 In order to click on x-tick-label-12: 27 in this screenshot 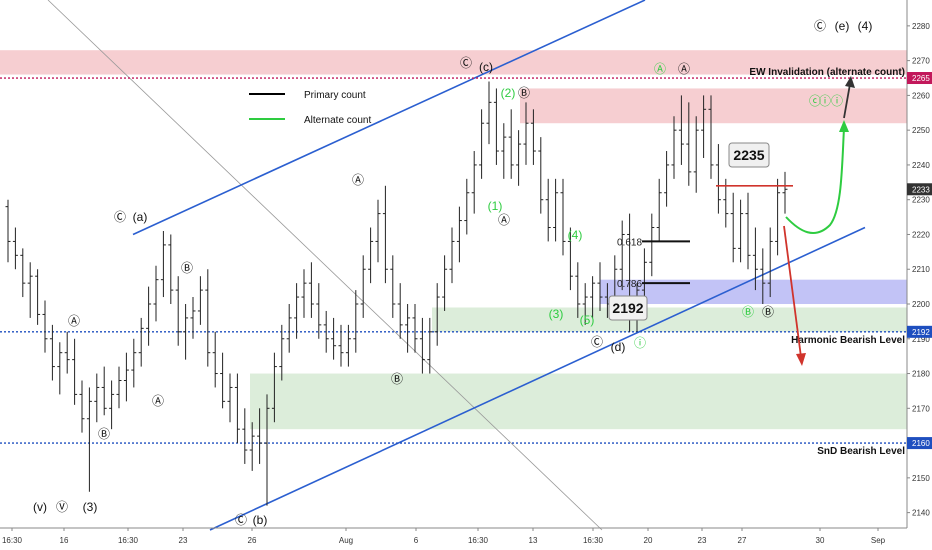, I will do `click(742, 540)`.